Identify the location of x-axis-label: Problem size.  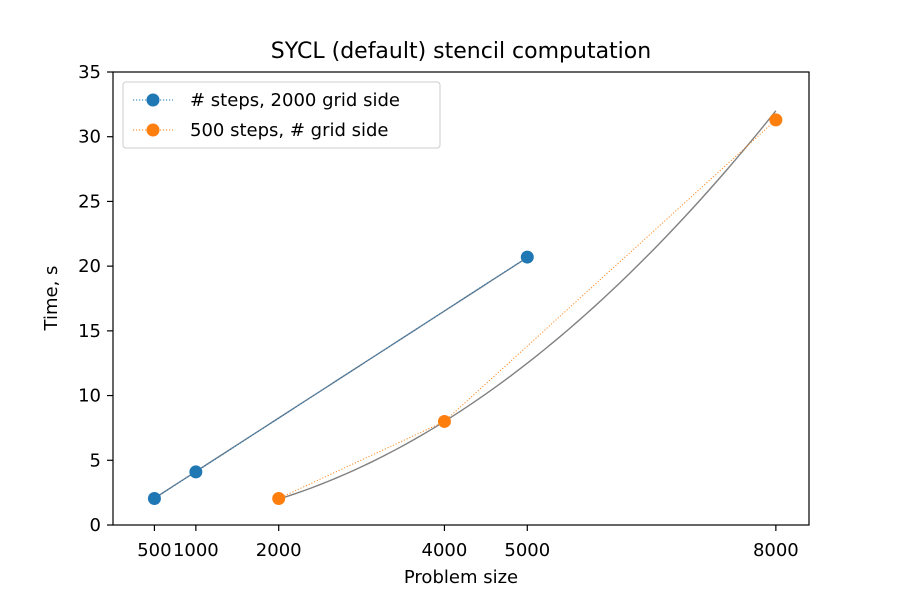
(461, 577).